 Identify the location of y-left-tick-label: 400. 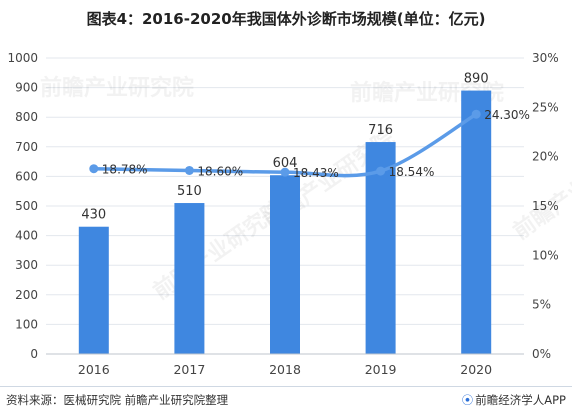
(26, 236).